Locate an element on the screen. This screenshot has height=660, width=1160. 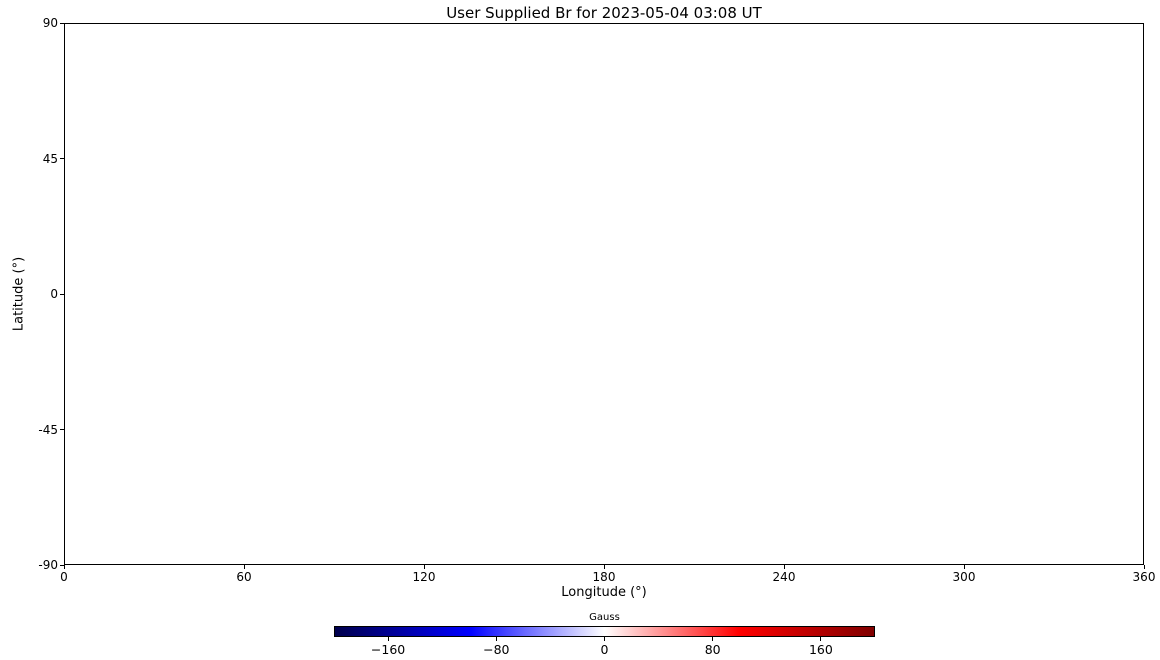
colorbar-label: Gauss is located at coordinates (604, 617).